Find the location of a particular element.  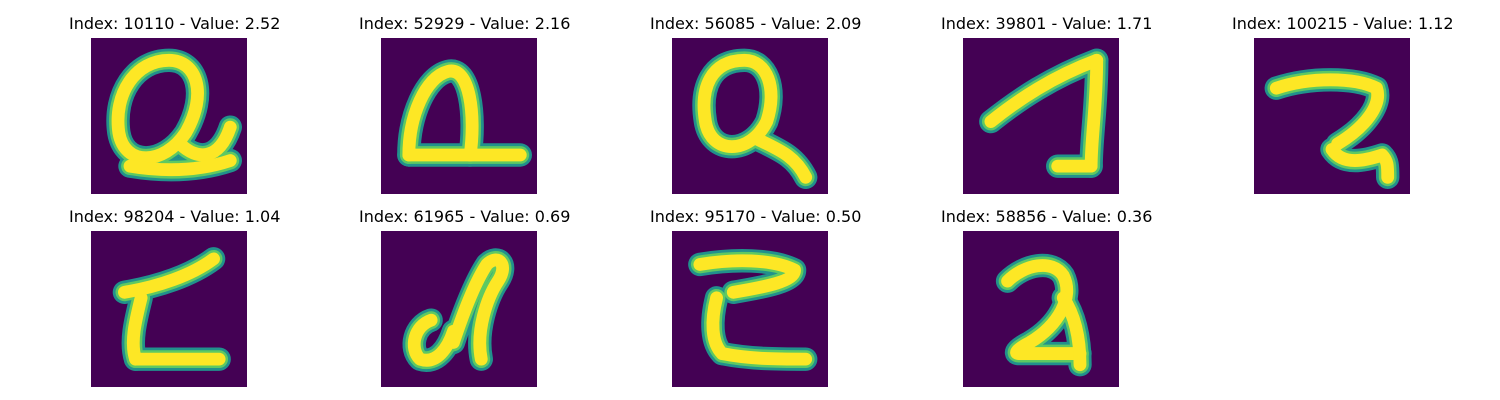

panel-title: Index: 95170 - Value: 0.50 is located at coordinates (756, 216).